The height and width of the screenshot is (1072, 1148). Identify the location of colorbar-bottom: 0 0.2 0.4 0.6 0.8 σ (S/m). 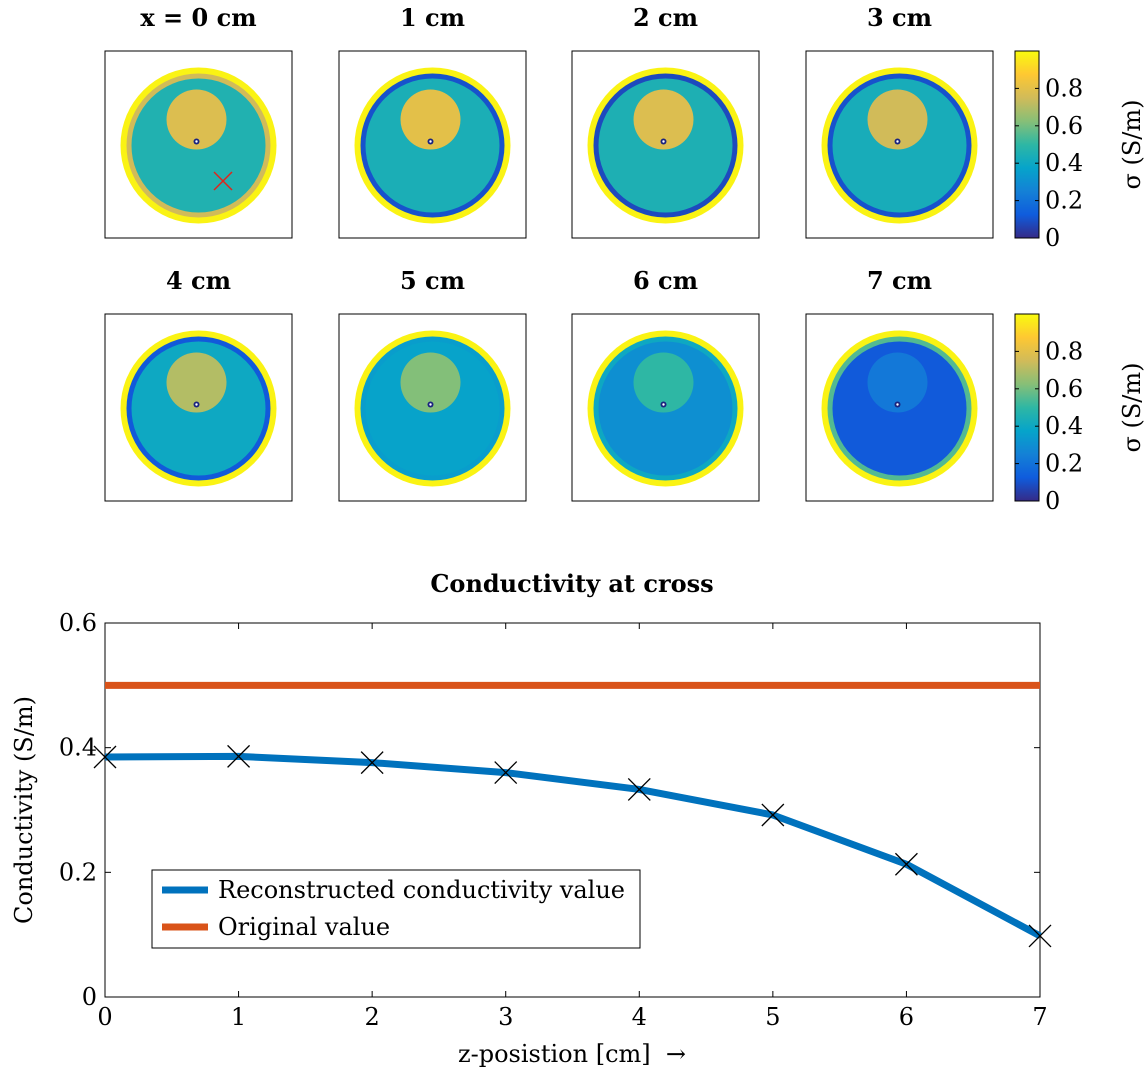
(1080, 414).